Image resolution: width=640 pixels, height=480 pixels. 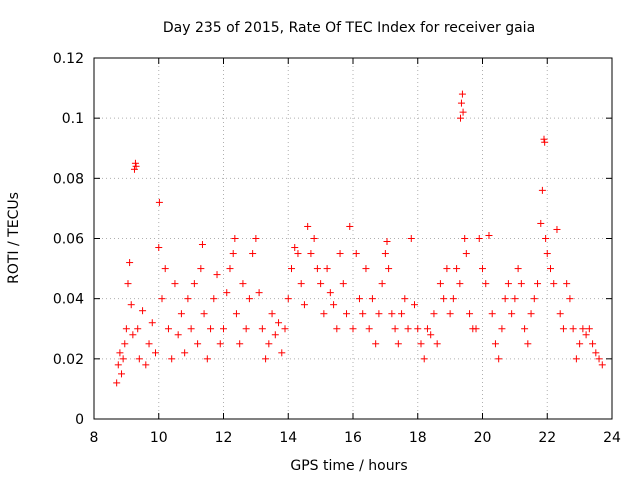 What do you see at coordinates (73, 119) in the screenshot?
I see `y-tick-label: 0.1` at bounding box center [73, 119].